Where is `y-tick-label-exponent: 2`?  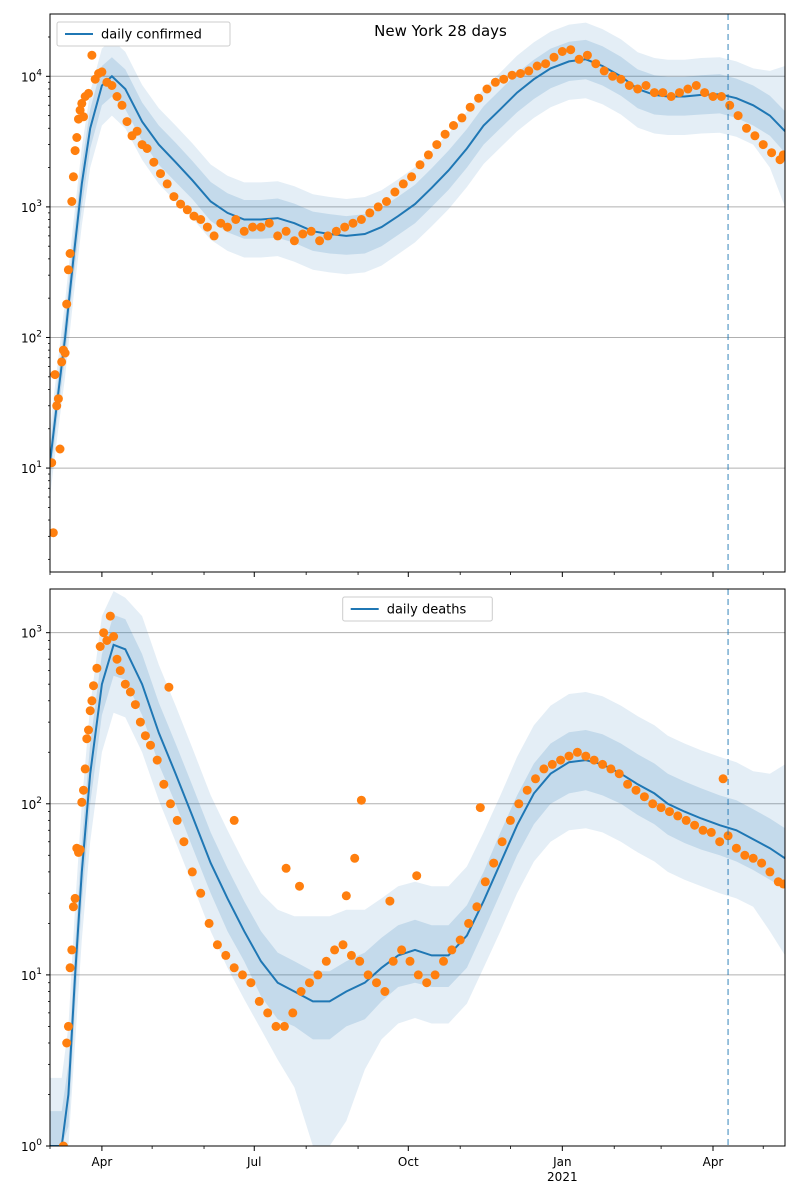 y-tick-label-exponent: 2 is located at coordinates (39, 334).